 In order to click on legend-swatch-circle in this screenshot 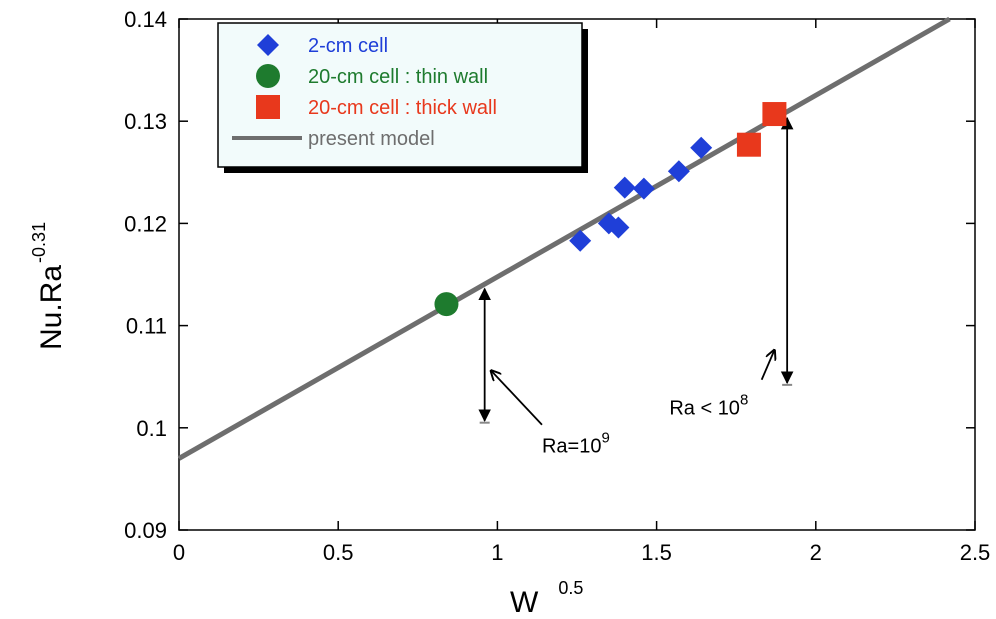, I will do `click(268, 76)`.